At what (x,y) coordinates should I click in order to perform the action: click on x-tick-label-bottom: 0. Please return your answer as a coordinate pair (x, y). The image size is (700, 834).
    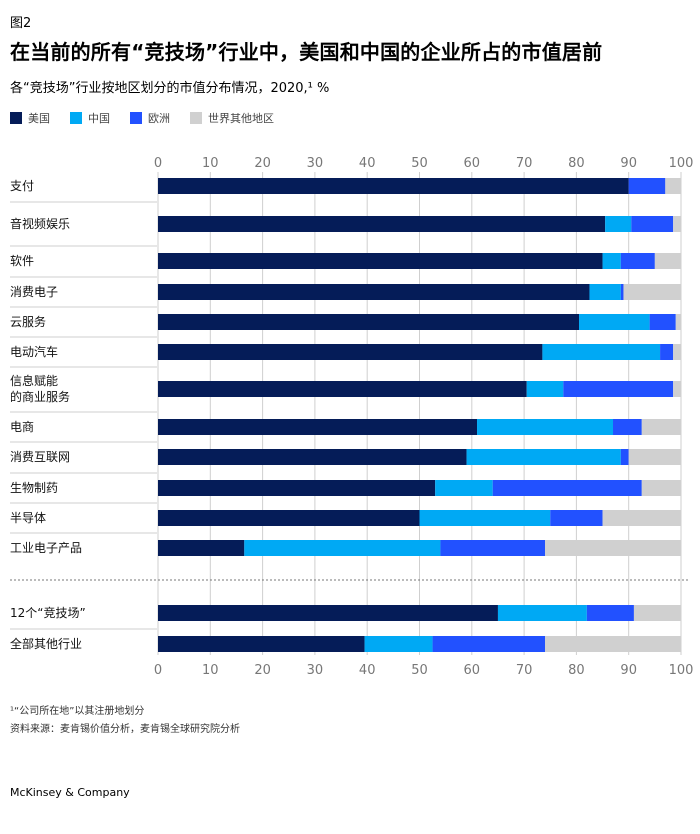
    Looking at the image, I should click on (158, 670).